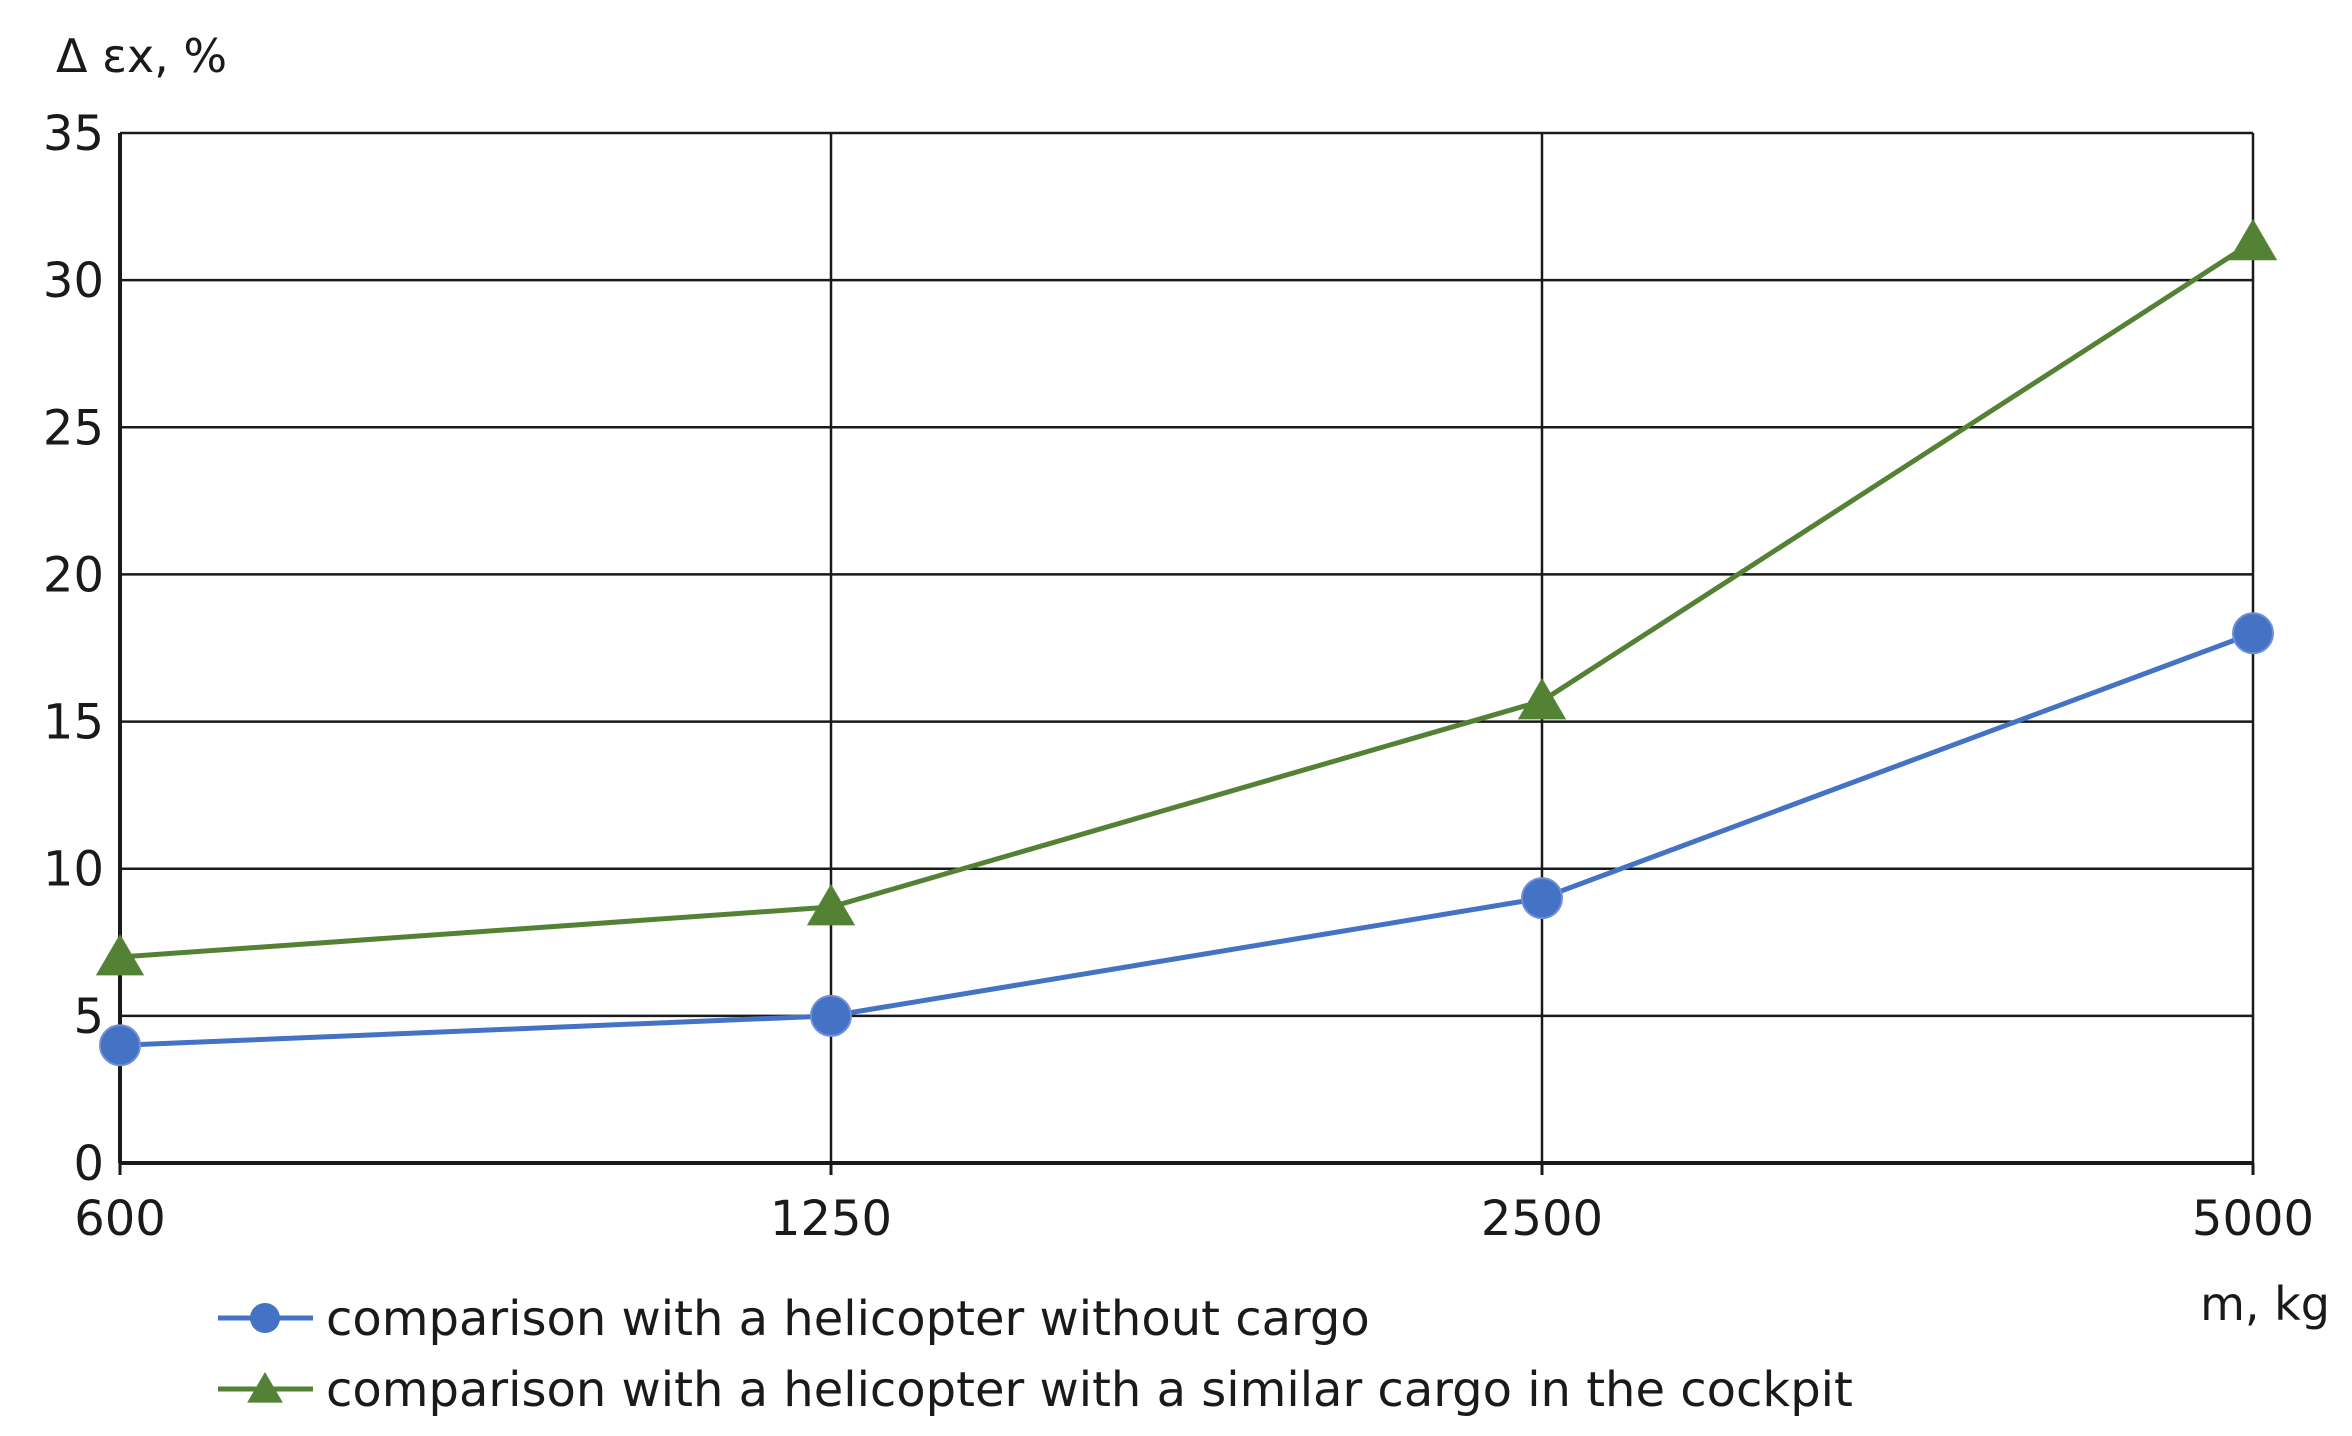  I want to click on x-axis-title: m, kg, so click(2265, 1304).